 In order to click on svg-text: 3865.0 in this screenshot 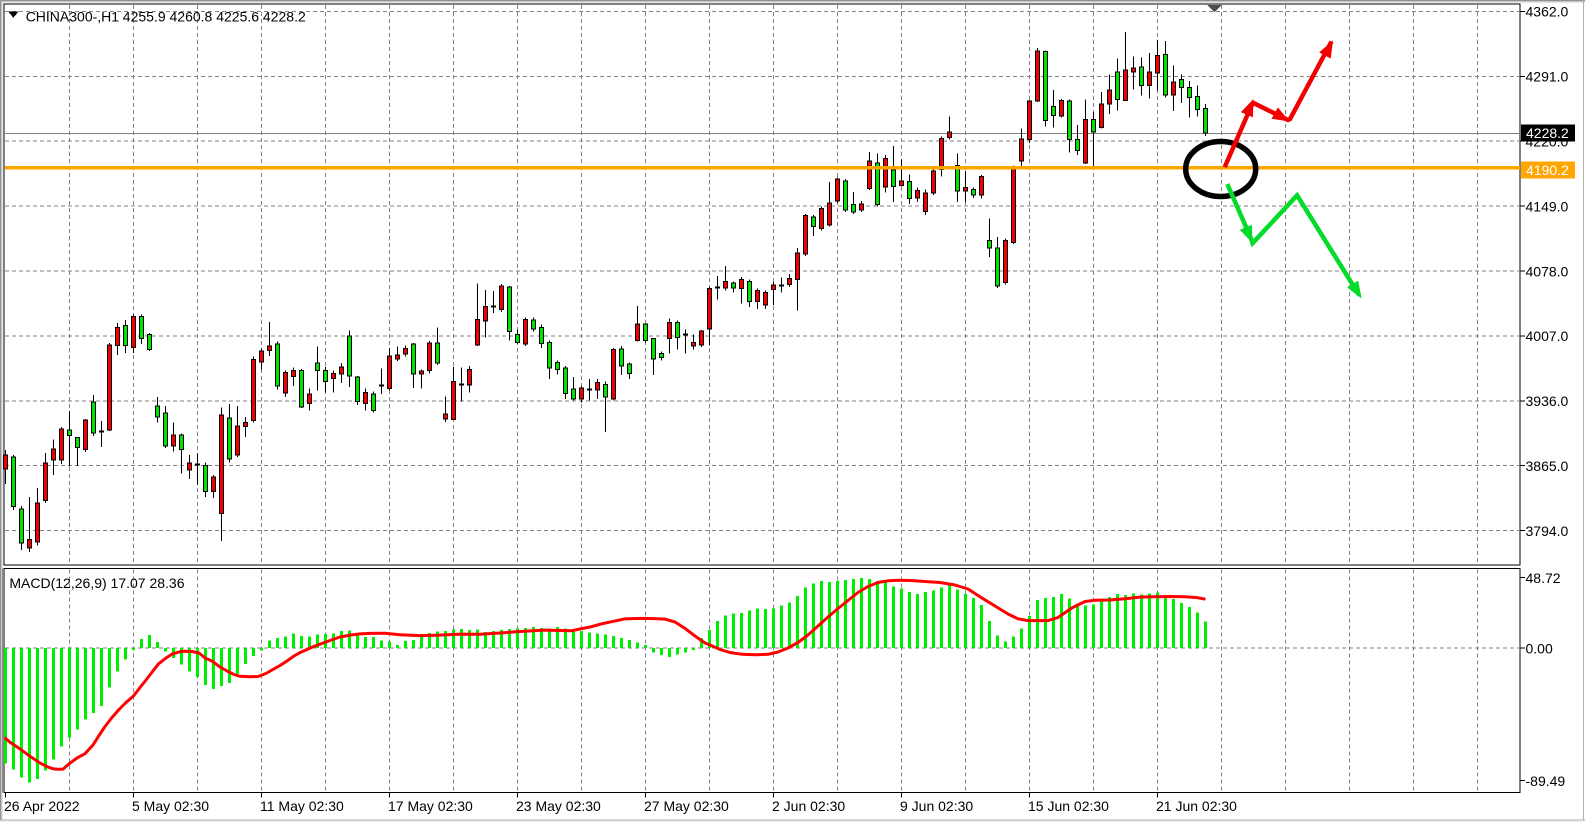, I will do `click(1547, 466)`.